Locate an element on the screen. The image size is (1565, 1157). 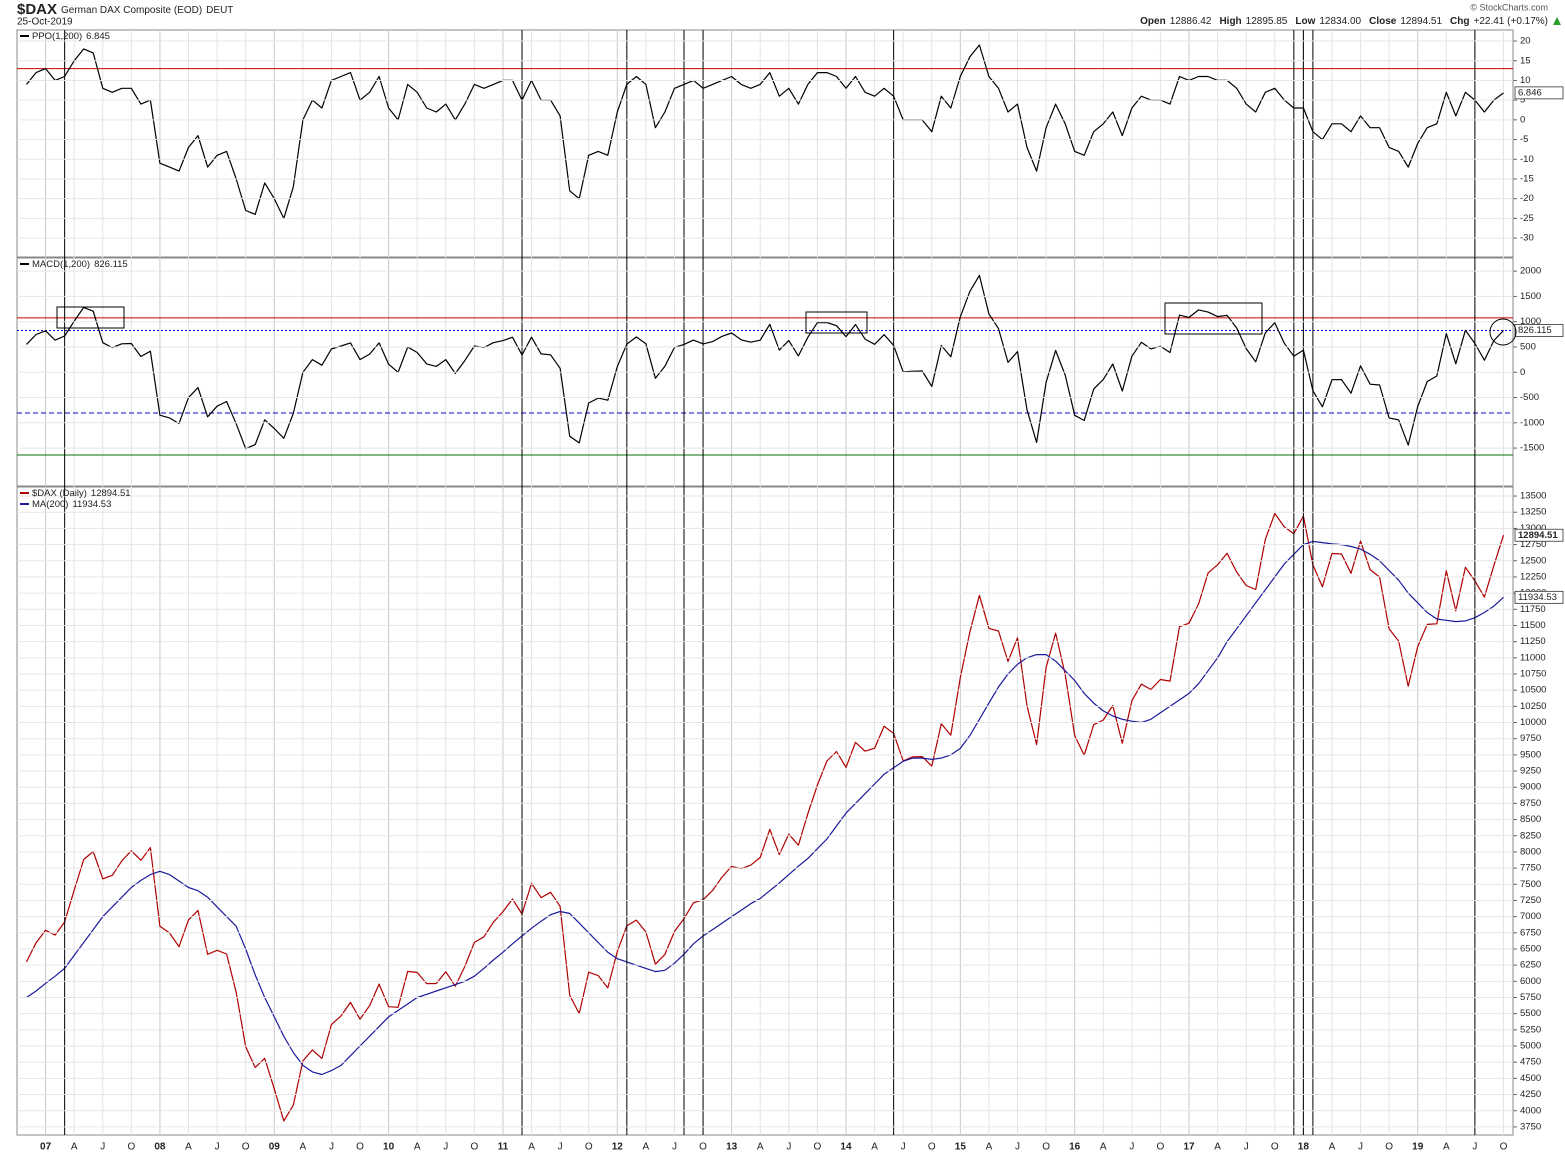
legend-value: 6.845 is located at coordinates (98, 36).